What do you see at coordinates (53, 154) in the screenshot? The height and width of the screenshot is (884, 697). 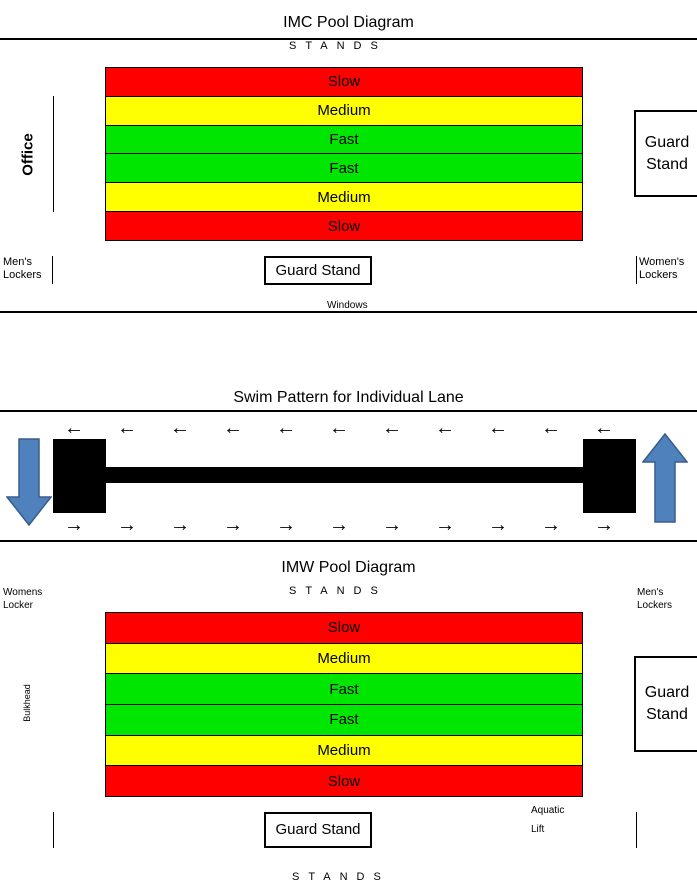 I see `imc-office-wall` at bounding box center [53, 154].